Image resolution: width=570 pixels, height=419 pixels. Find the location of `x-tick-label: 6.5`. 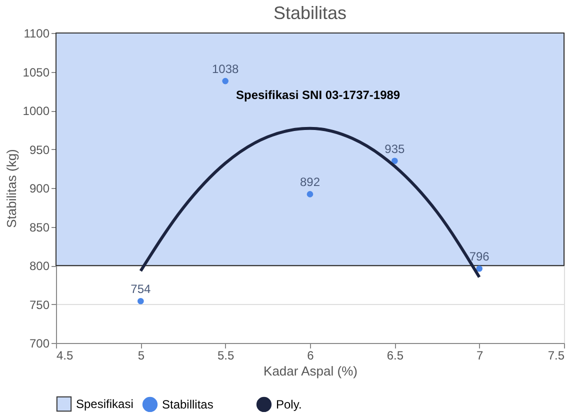

x-tick-label: 6.5 is located at coordinates (395, 355).